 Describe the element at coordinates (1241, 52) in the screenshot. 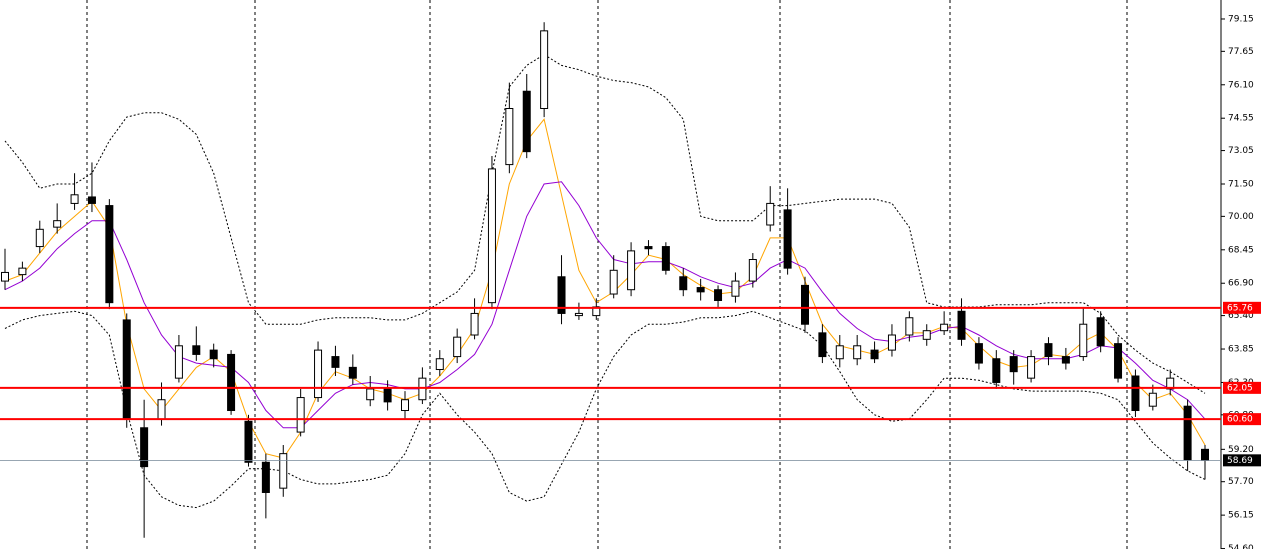

I see `y-tick-label: 77.65` at that location.